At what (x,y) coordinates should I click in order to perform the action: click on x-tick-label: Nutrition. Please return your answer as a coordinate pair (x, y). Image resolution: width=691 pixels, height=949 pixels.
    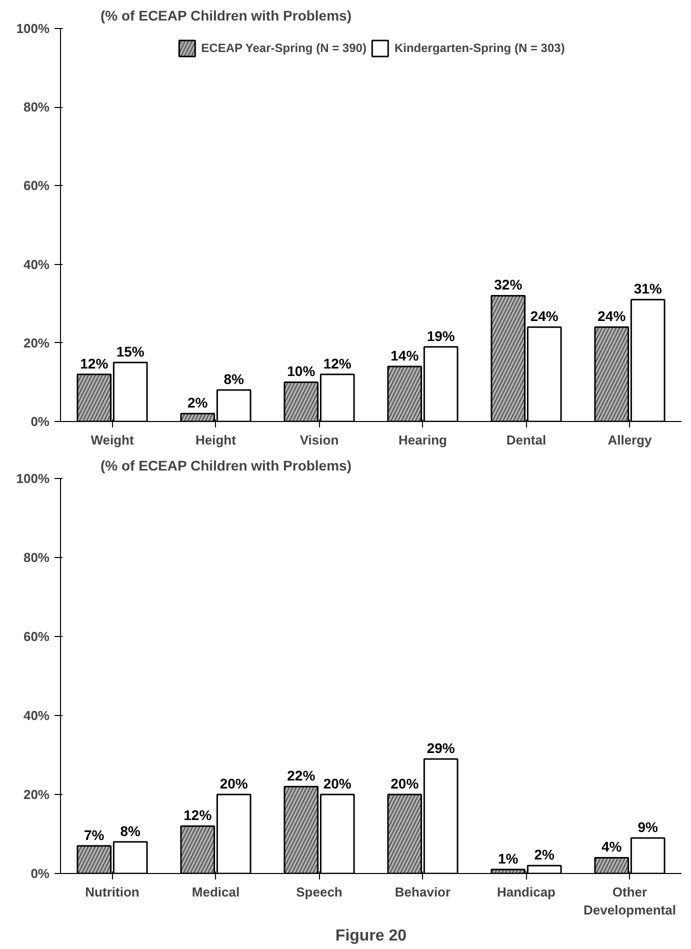
    Looking at the image, I should click on (112, 892).